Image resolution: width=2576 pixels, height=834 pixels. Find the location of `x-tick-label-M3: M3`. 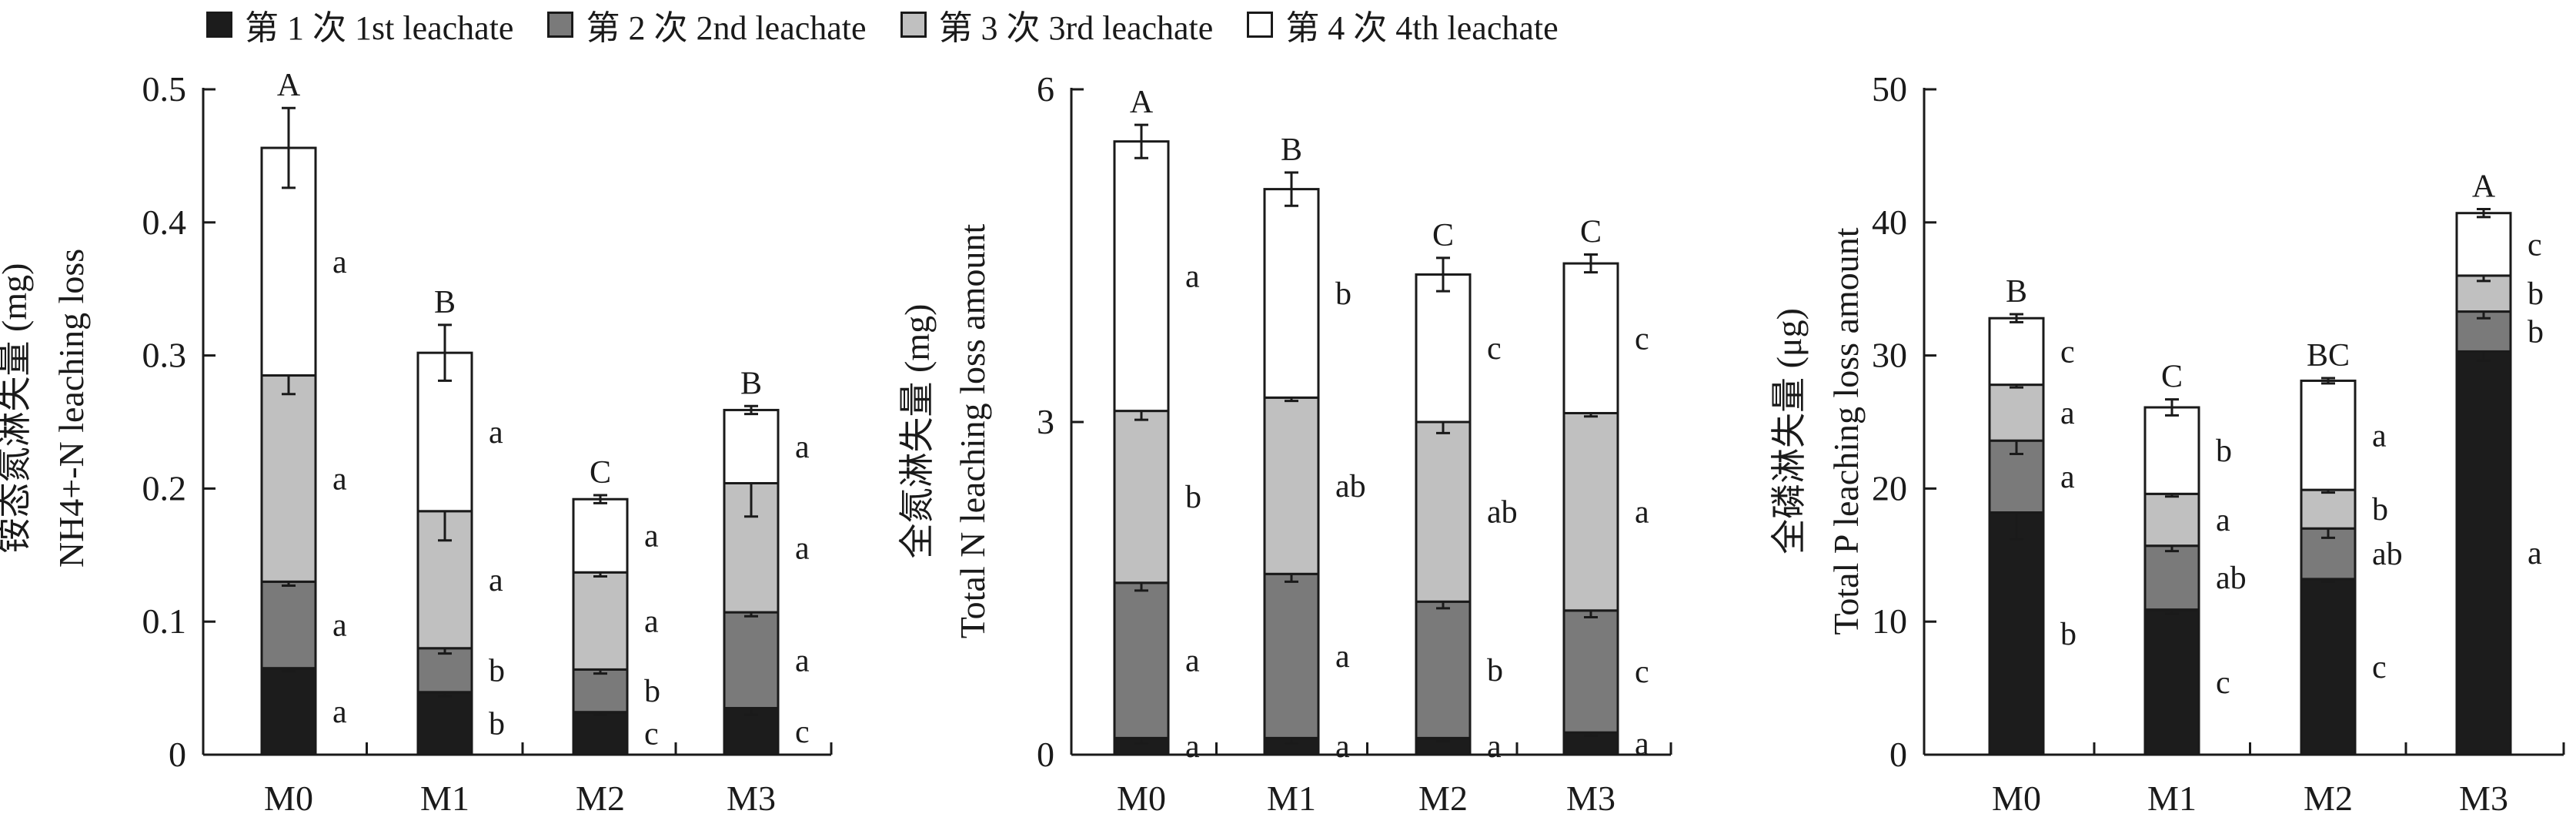

x-tick-label-M3: M3 is located at coordinates (2483, 798).